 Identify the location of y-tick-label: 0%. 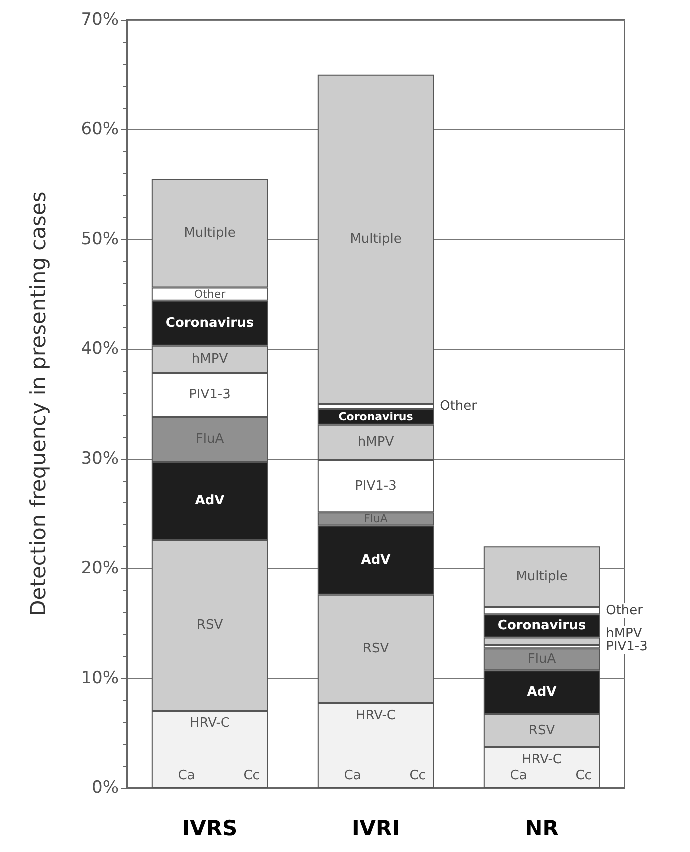
(105, 788).